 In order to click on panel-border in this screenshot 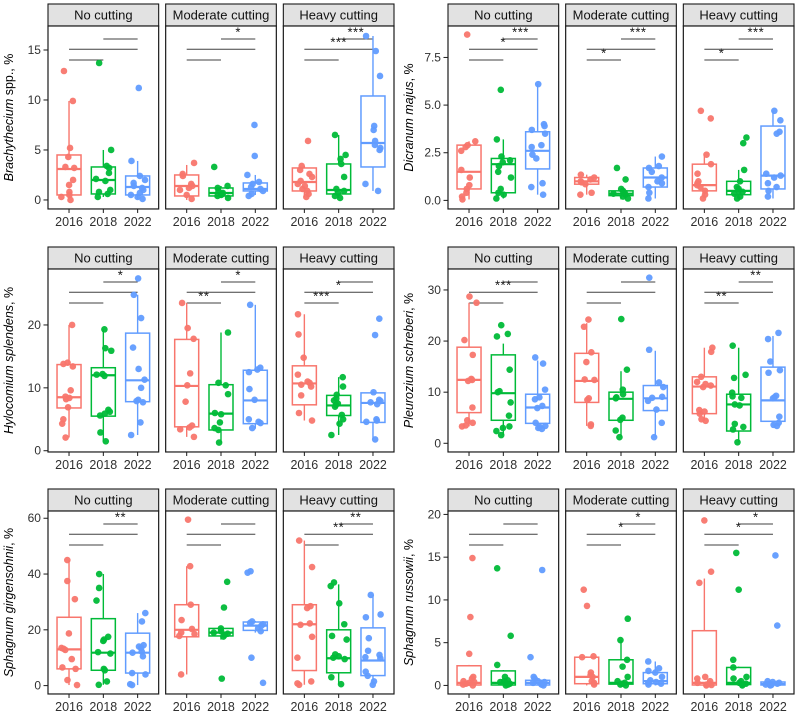, I will do `click(503, 602)`.